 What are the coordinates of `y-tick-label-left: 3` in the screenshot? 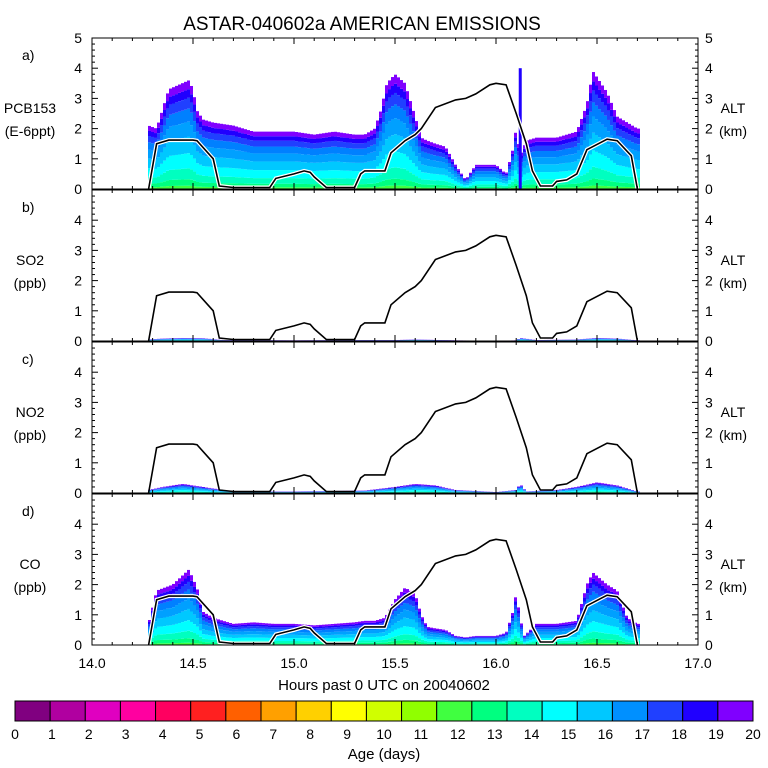 It's located at (78, 98).